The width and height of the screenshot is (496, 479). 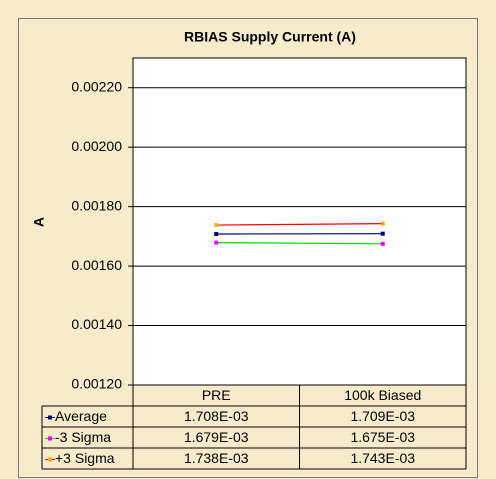 I want to click on table-header: 100k Biased, so click(x=382, y=395).